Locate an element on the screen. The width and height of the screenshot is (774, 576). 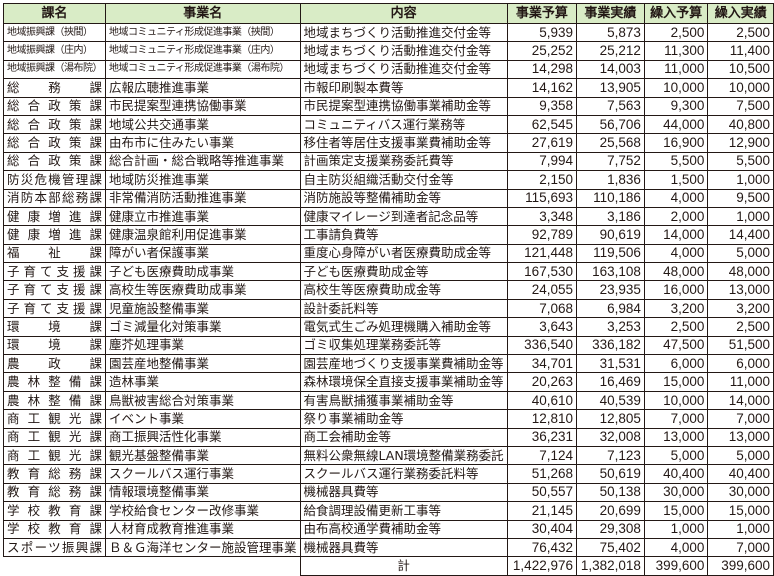
dept-cell: 消防本部総務課 is located at coordinates (54, 198).